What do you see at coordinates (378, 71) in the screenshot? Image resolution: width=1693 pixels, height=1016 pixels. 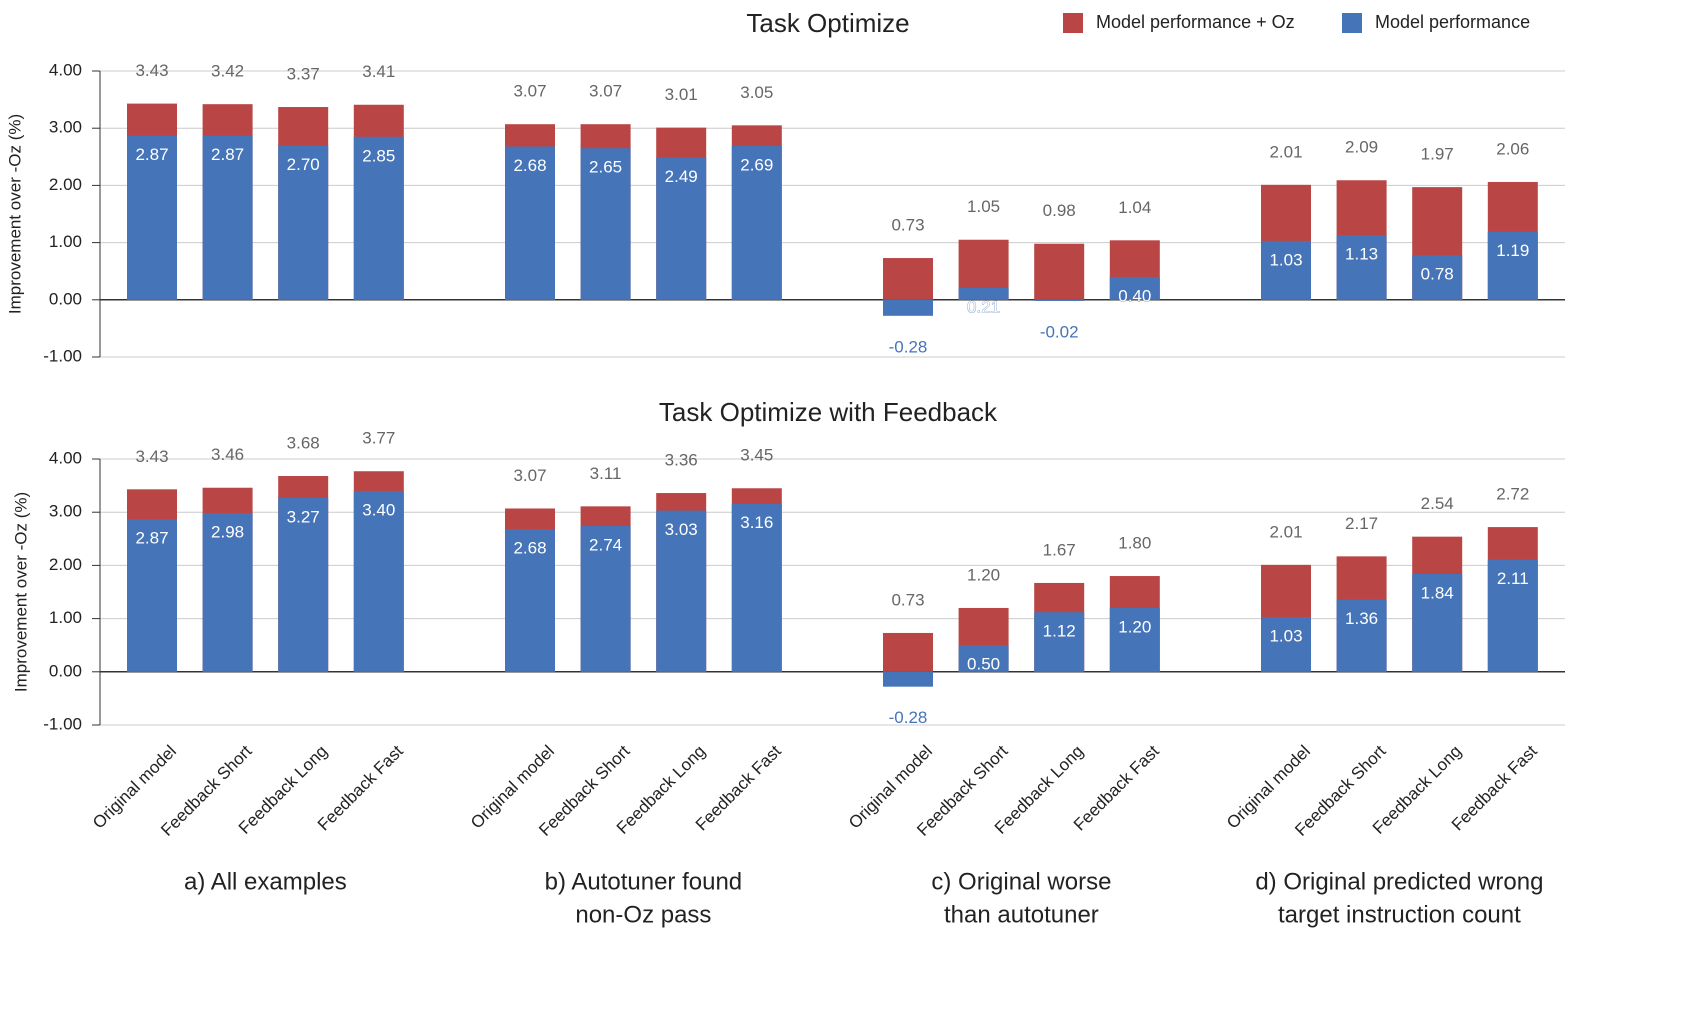 I see `total-label: 3.41` at bounding box center [378, 71].